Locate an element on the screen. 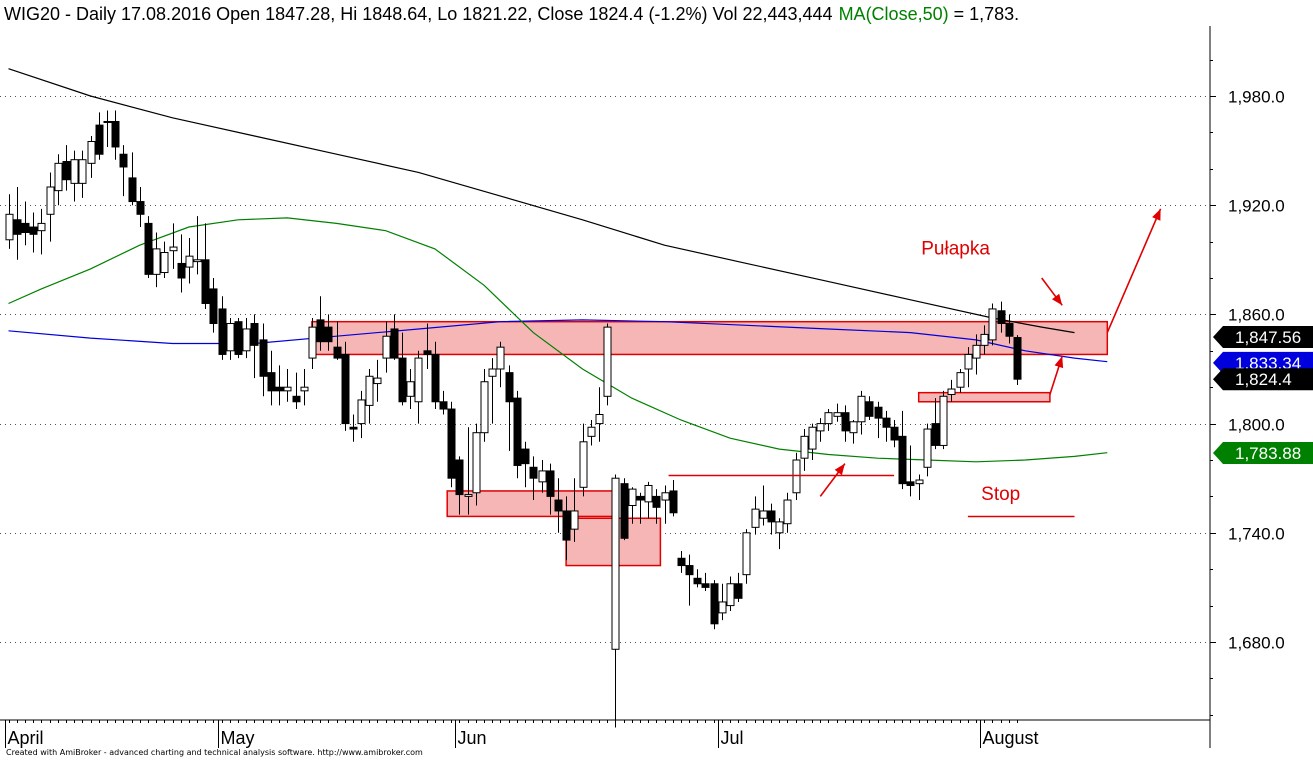 Image resolution: width=1313 pixels, height=760 pixels. month-label: Jul is located at coordinates (732, 738).